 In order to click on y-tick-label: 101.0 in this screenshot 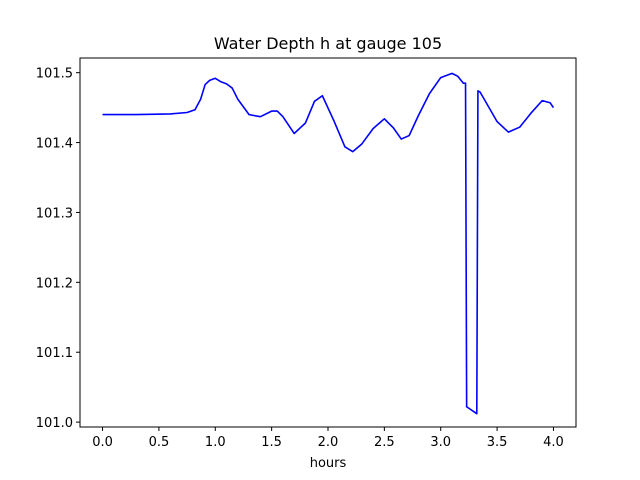, I will do `click(54, 423)`.